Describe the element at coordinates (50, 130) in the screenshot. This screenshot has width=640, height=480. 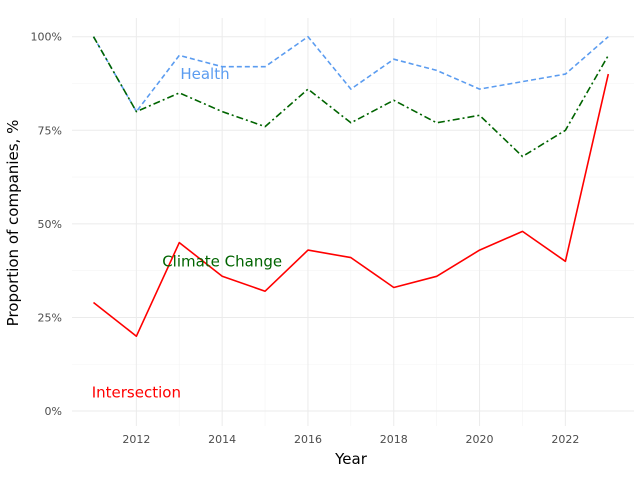
I see `y-tick-label: 75%` at that location.